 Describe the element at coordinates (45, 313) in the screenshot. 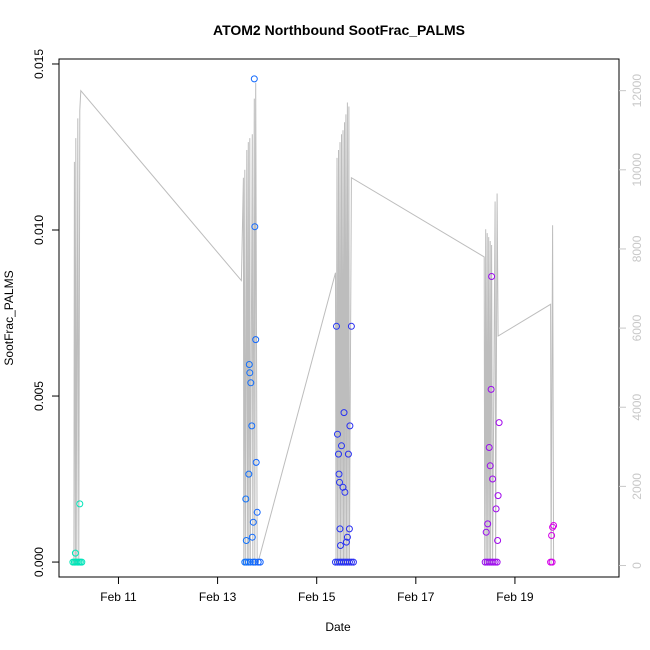

I see `y-axis: 0.000 0.005 0.010 0.015` at that location.